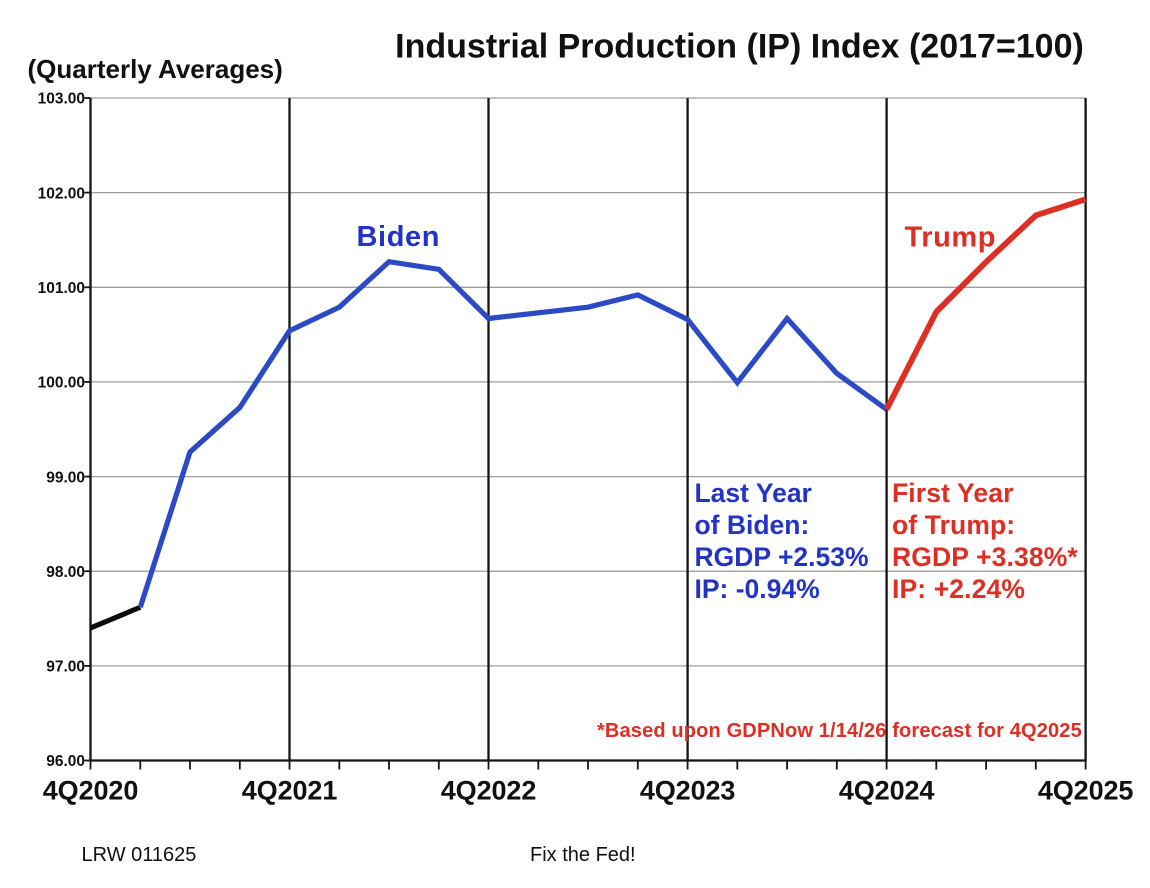 This screenshot has width=1150, height=888. What do you see at coordinates (61, 193) in the screenshot?
I see `svg-text: 102.00` at bounding box center [61, 193].